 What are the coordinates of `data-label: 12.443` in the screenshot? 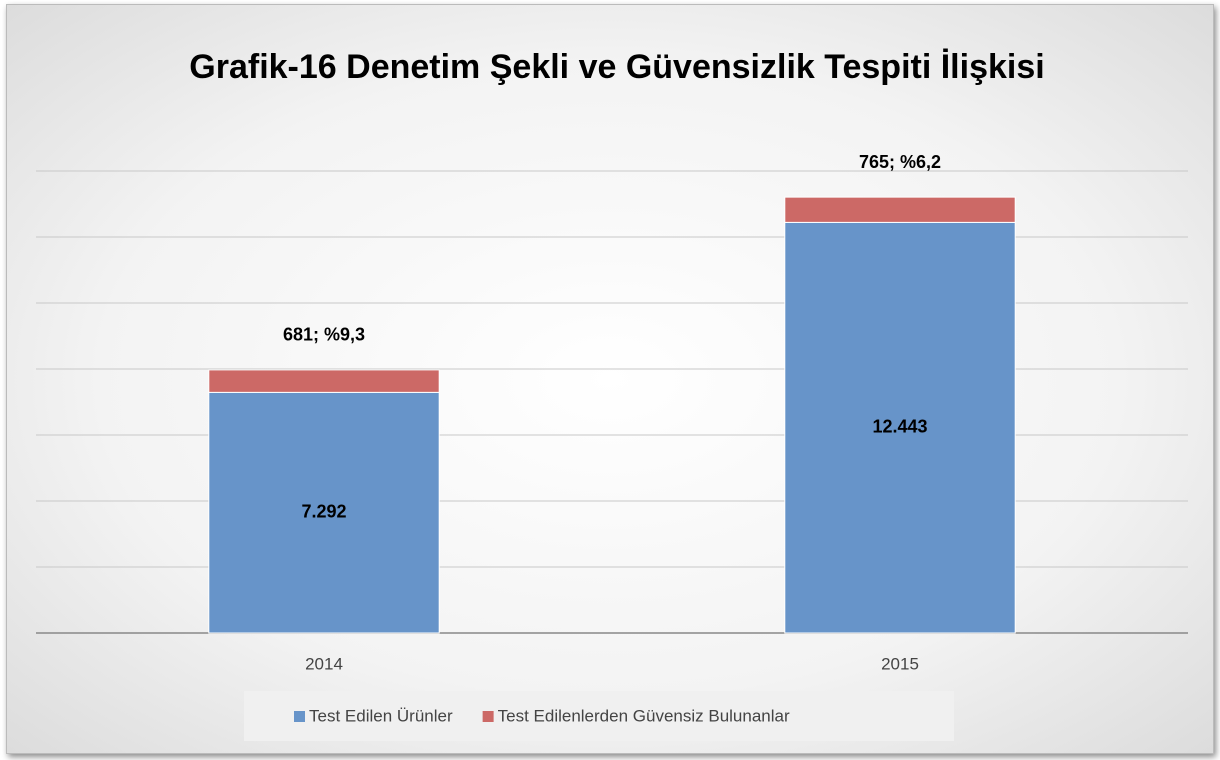 It's located at (899, 426).